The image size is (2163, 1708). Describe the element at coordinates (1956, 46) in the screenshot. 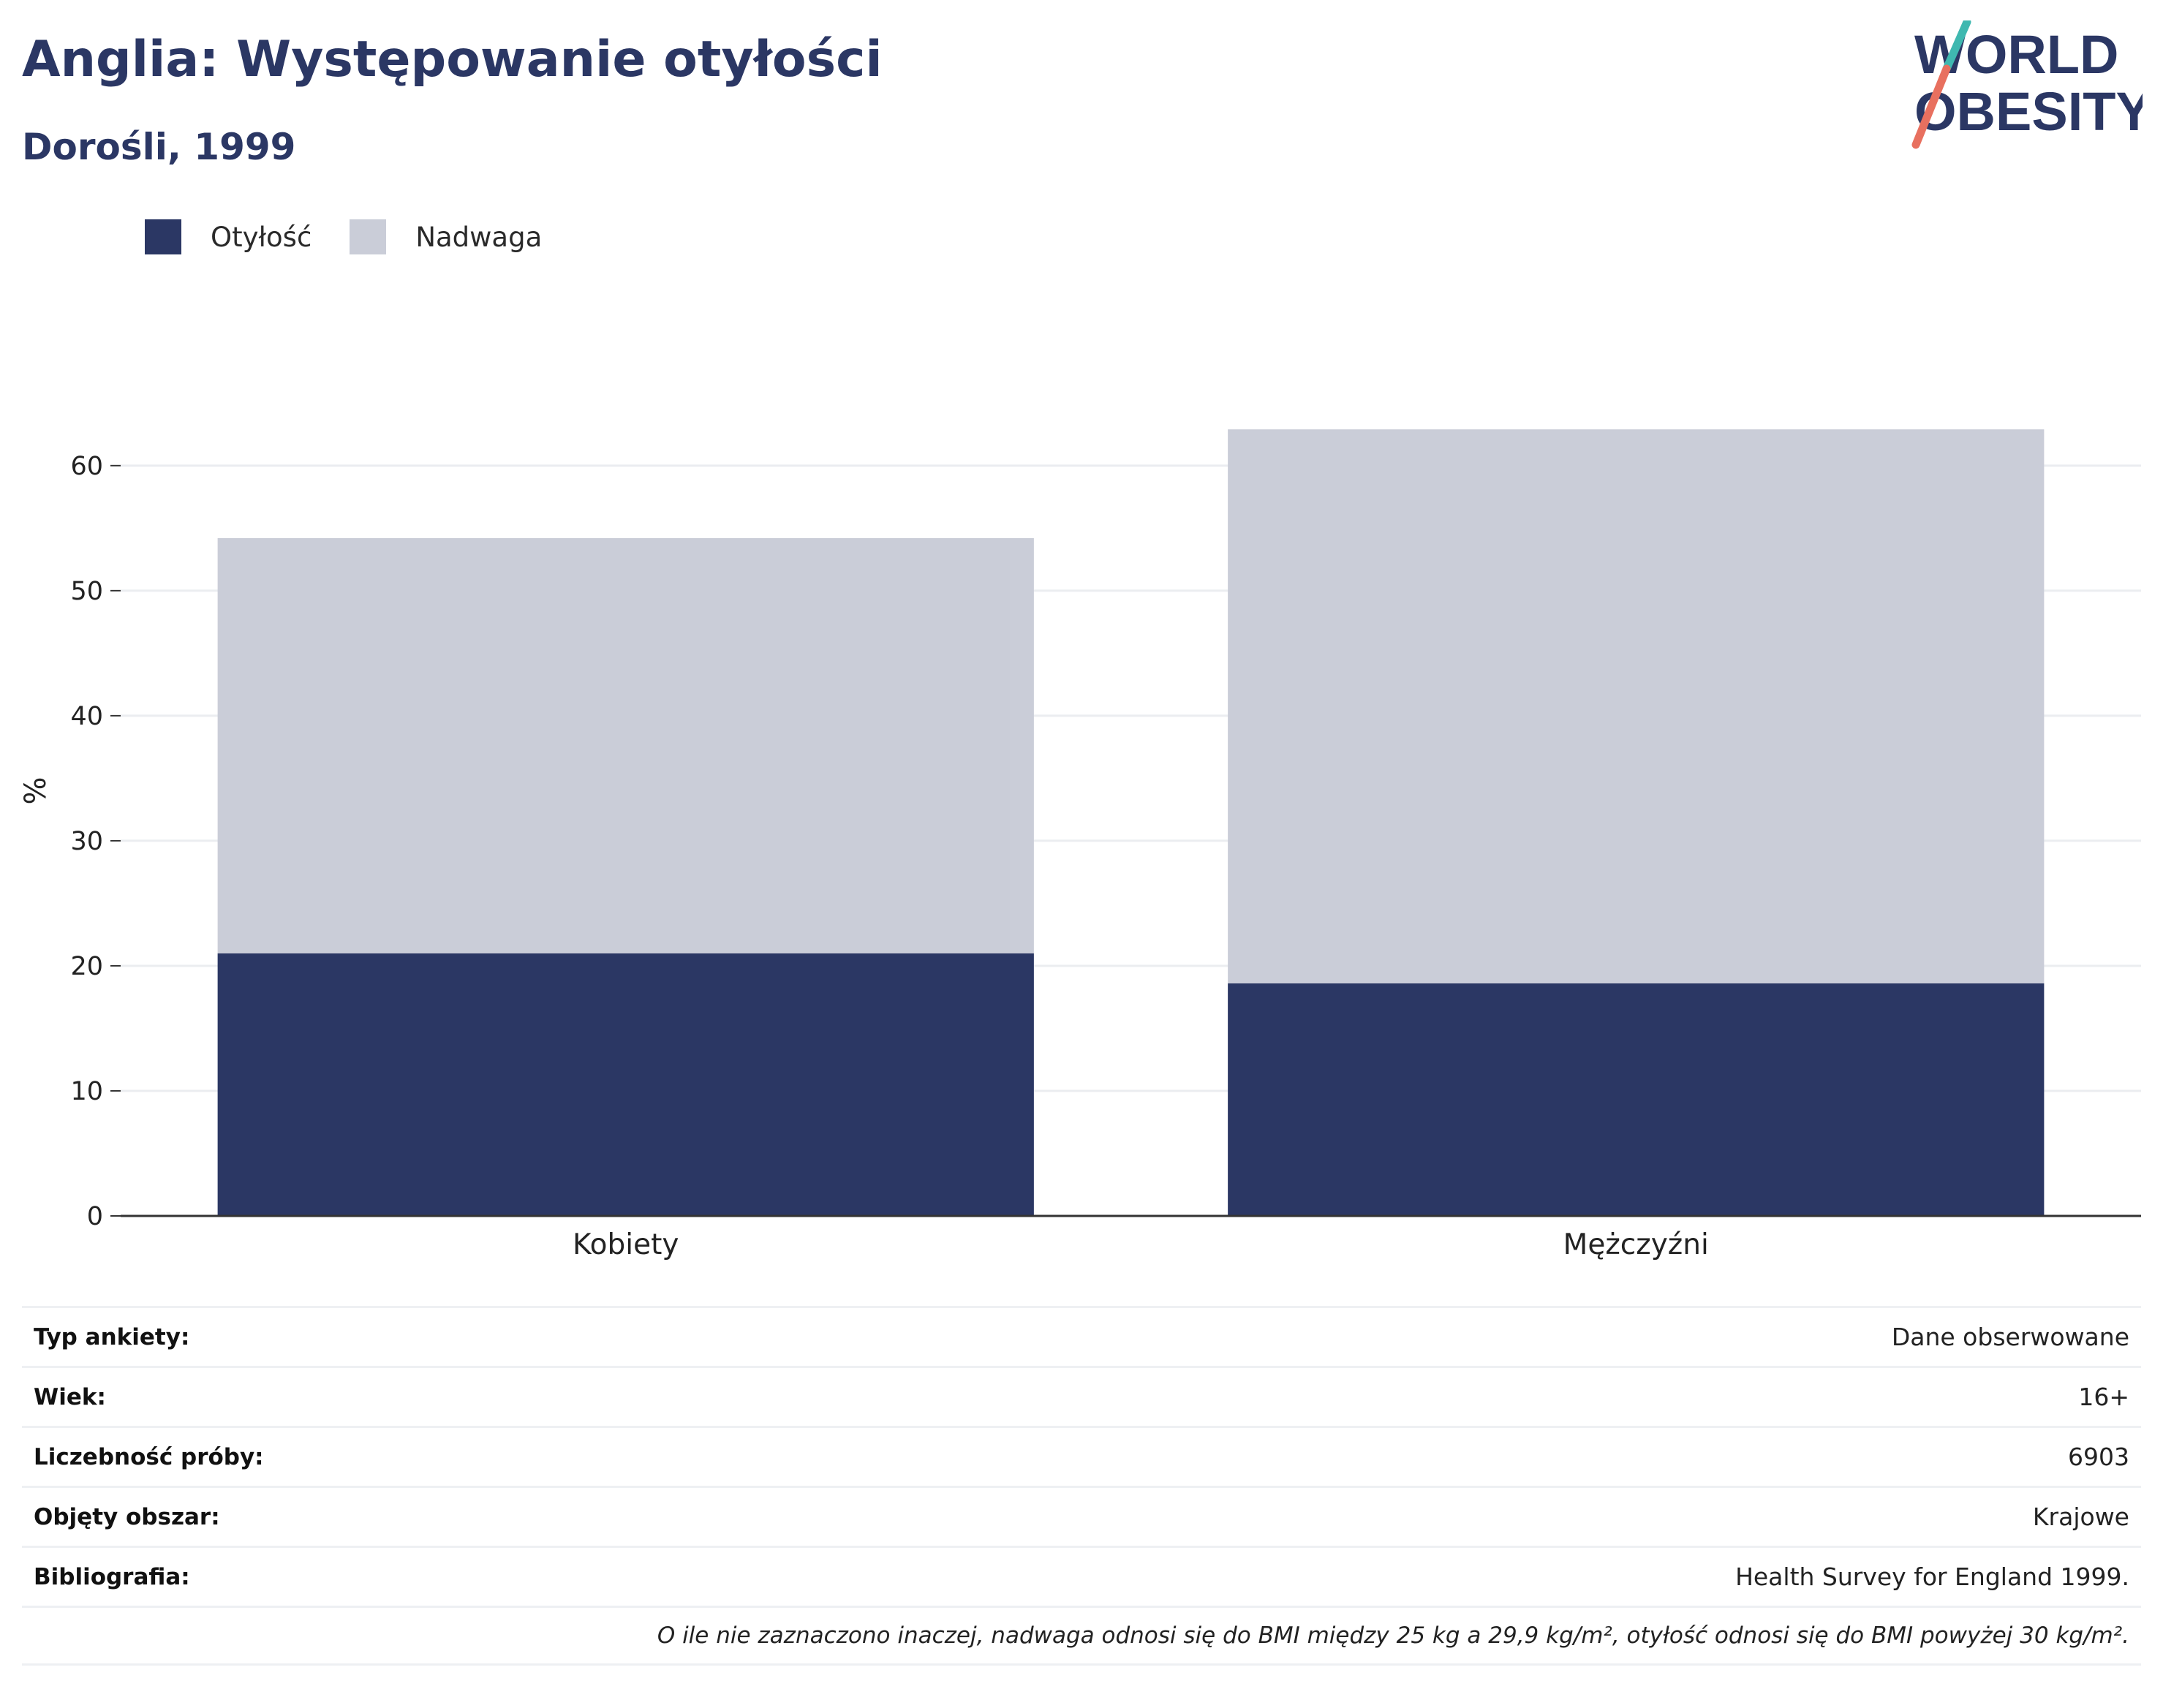

I see `logo-slash-top` at that location.